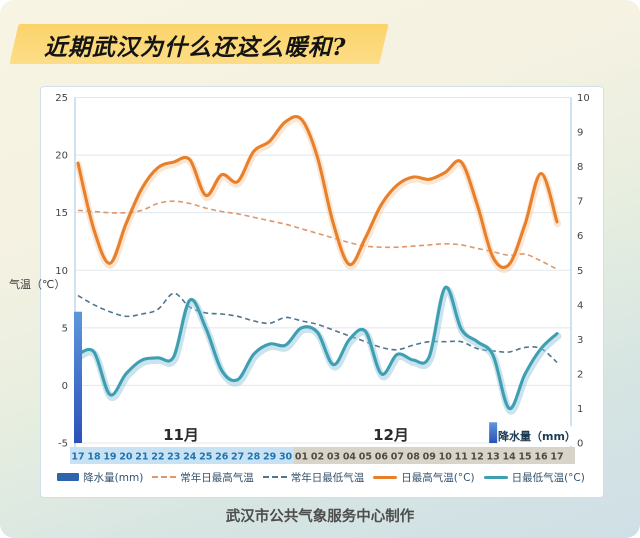  Describe the element at coordinates (495, 477) in the screenshot. I see `daily-min-line-swatch` at that location.